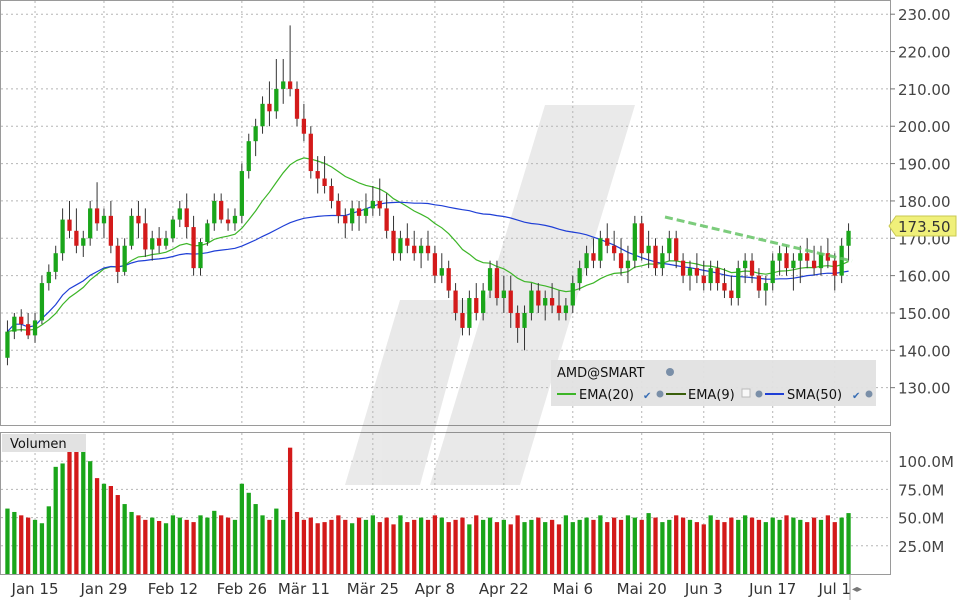 The height and width of the screenshot is (604, 960). What do you see at coordinates (759, 394) in the screenshot?
I see `legend-ema9-settings-icon` at bounding box center [759, 394].